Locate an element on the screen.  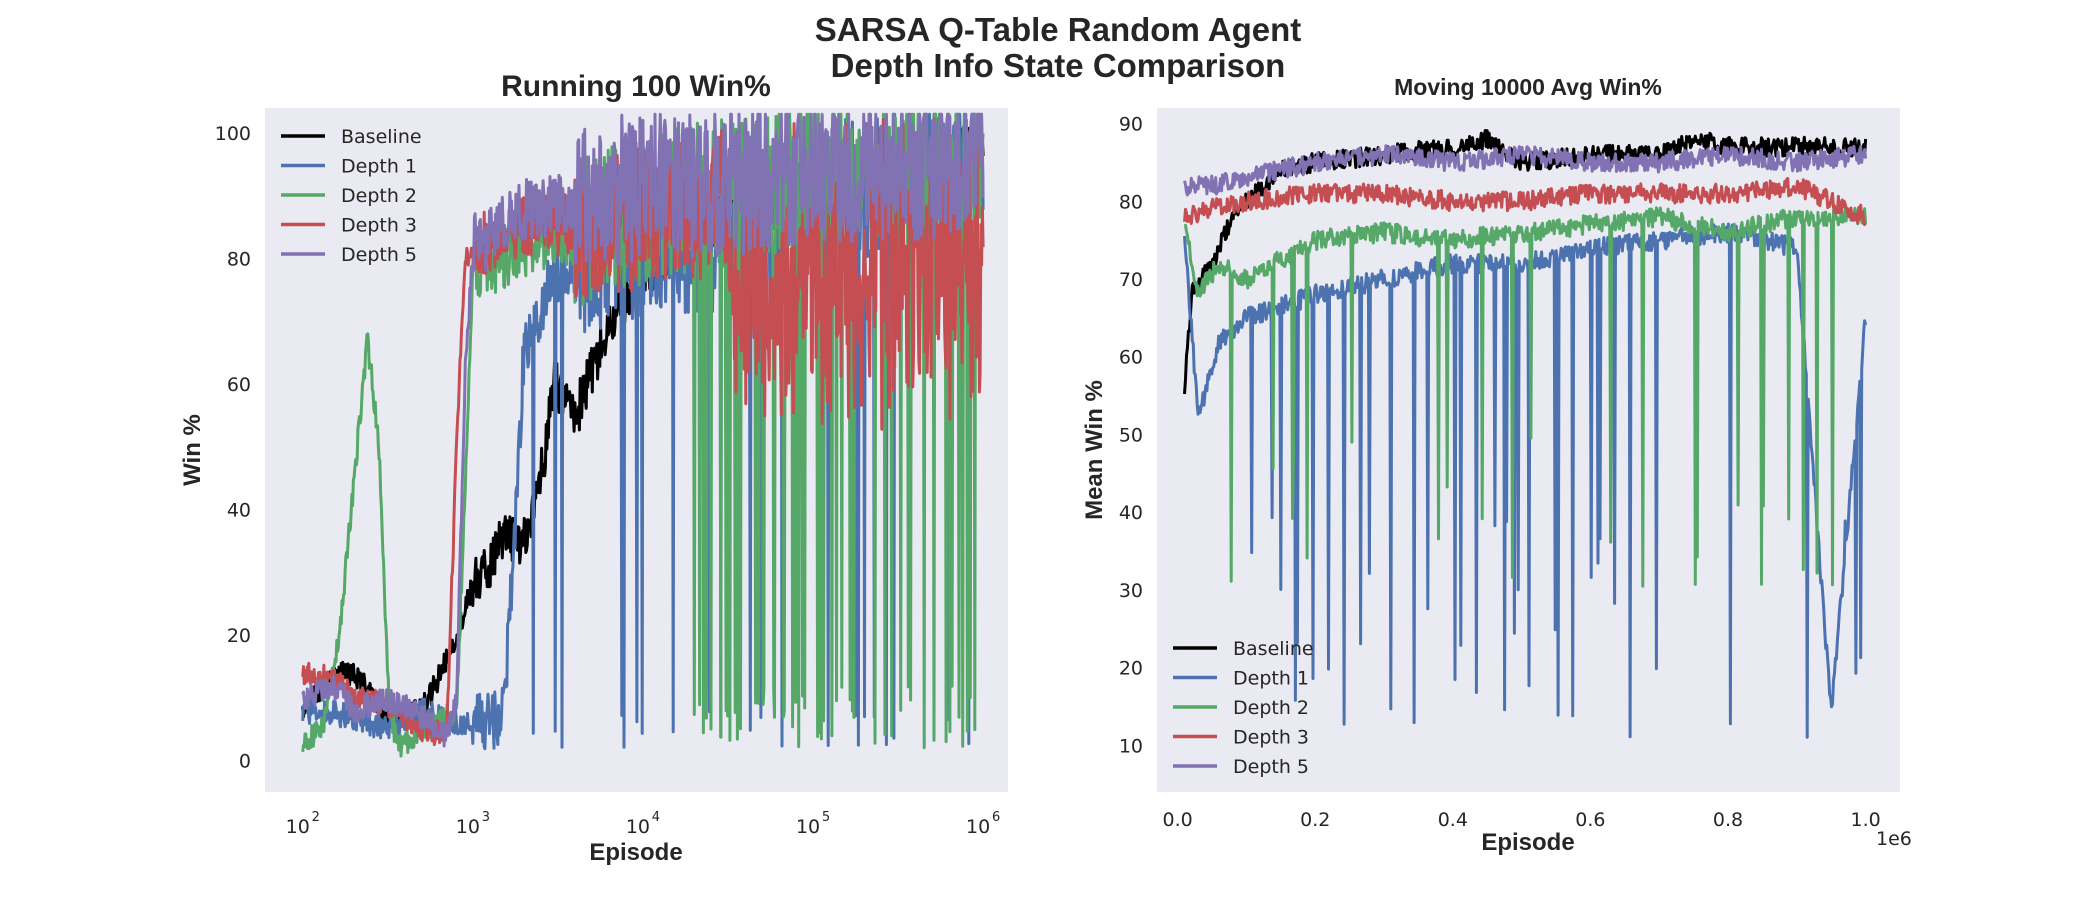
left-y-tick-label: 80 is located at coordinates (239, 260).